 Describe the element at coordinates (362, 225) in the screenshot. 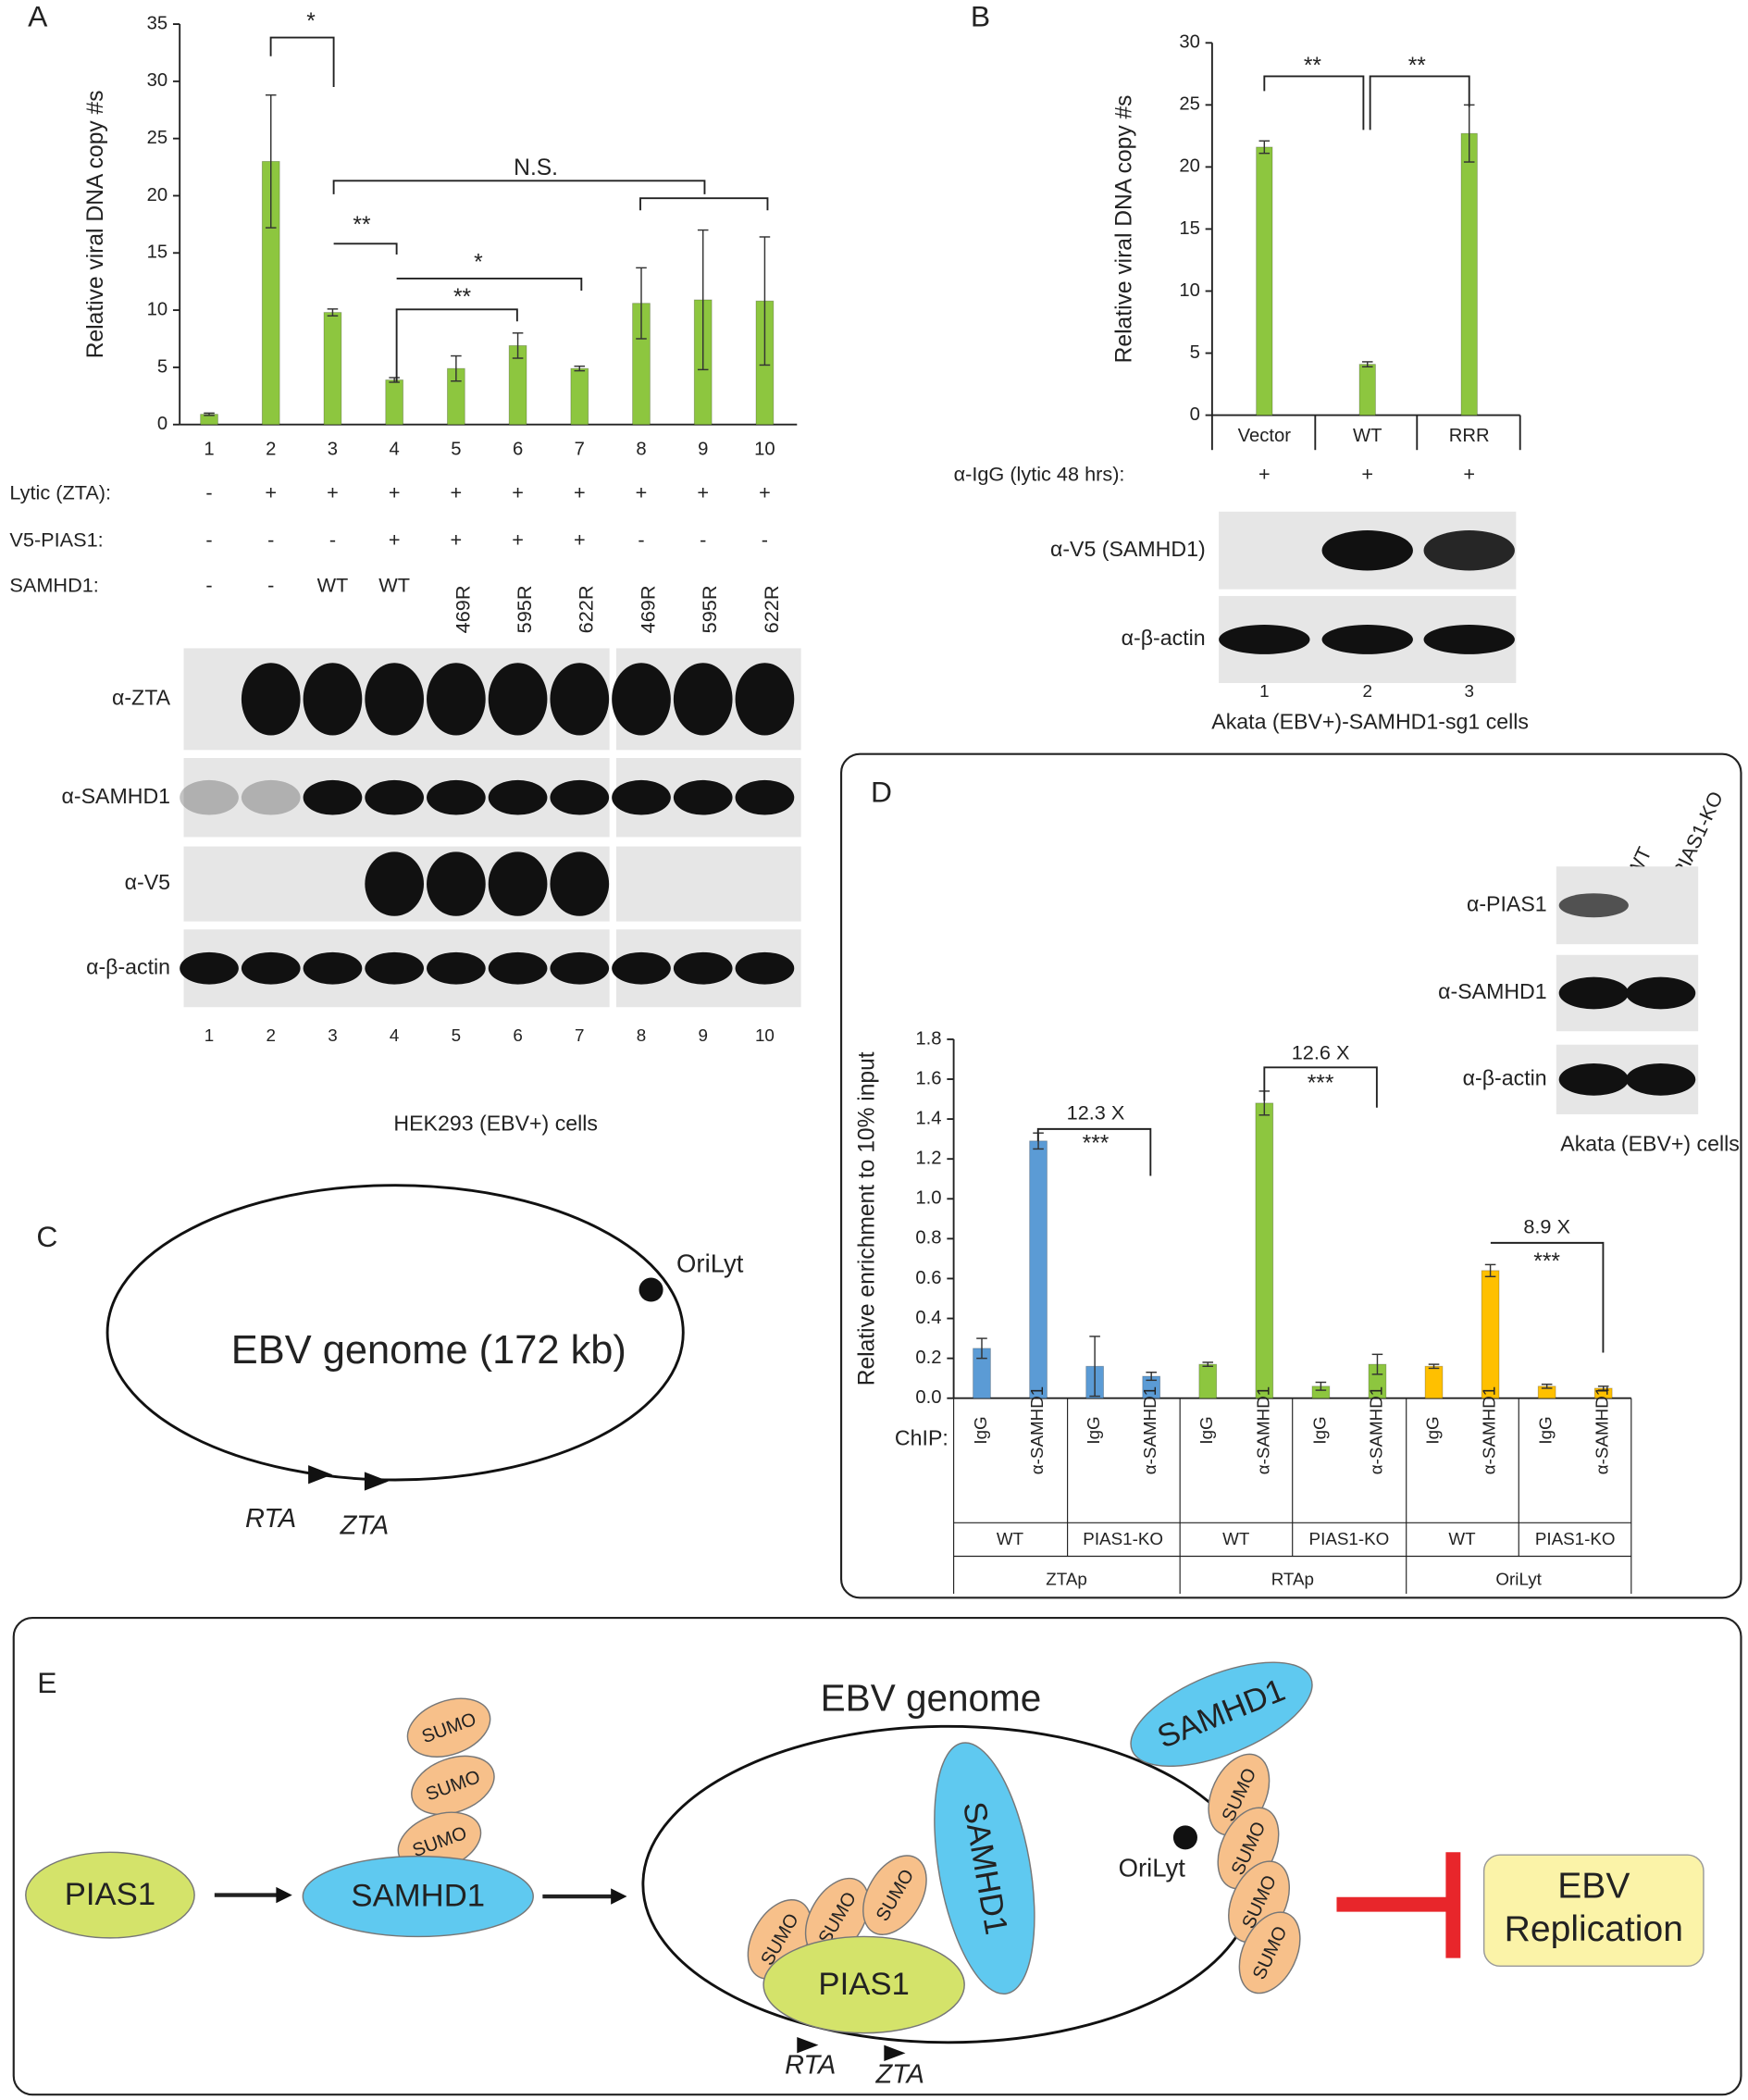

I see `significance-label: **` at that location.